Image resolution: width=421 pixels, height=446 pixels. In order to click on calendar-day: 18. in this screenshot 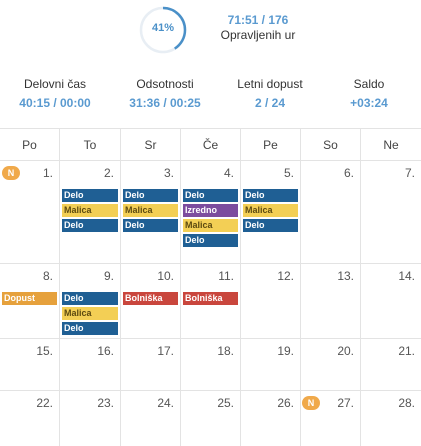, I will do `click(211, 364)`.